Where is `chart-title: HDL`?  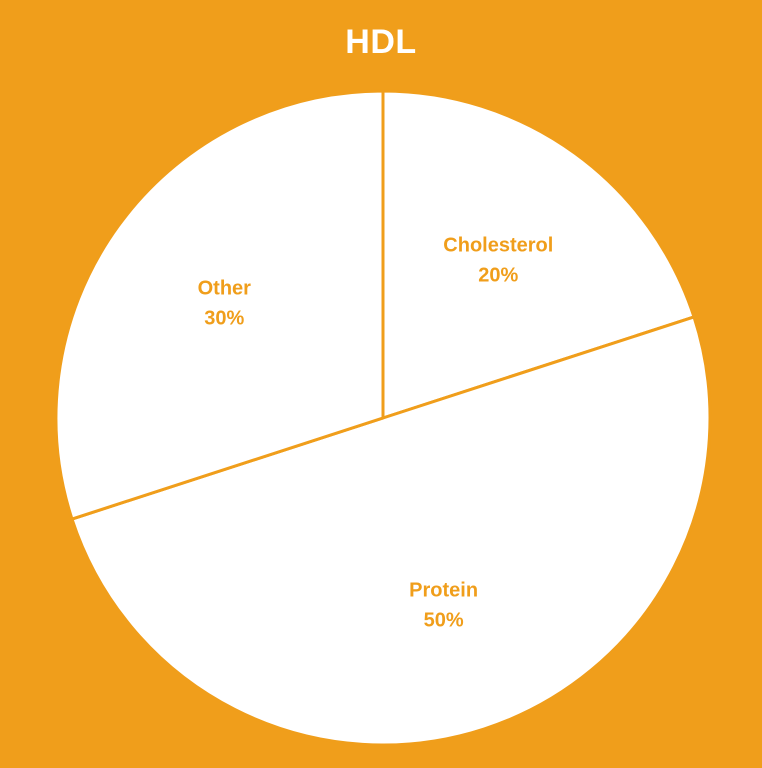
chart-title: HDL is located at coordinates (381, 42).